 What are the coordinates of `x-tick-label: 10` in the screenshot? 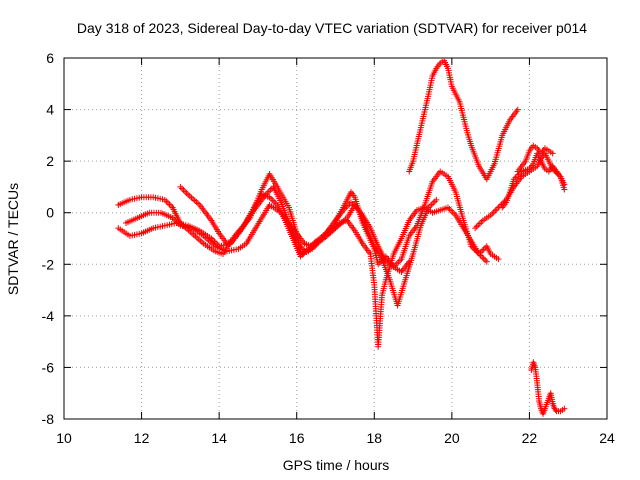 It's located at (64, 438).